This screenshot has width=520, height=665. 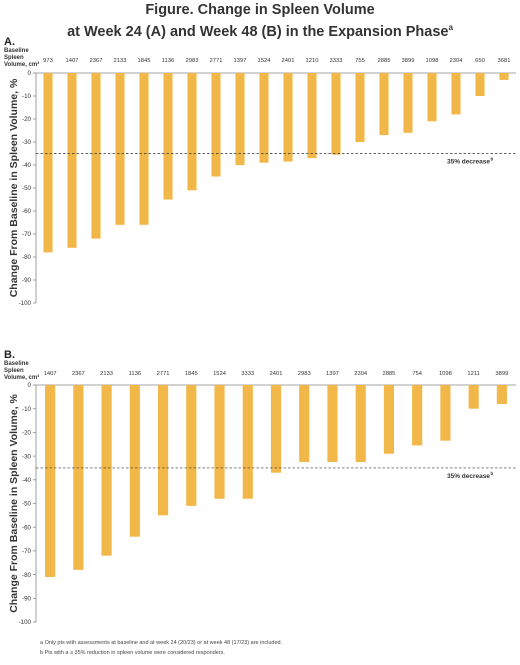 What do you see at coordinates (27, 575) in the screenshot?
I see `y-tick-label: -80` at bounding box center [27, 575].